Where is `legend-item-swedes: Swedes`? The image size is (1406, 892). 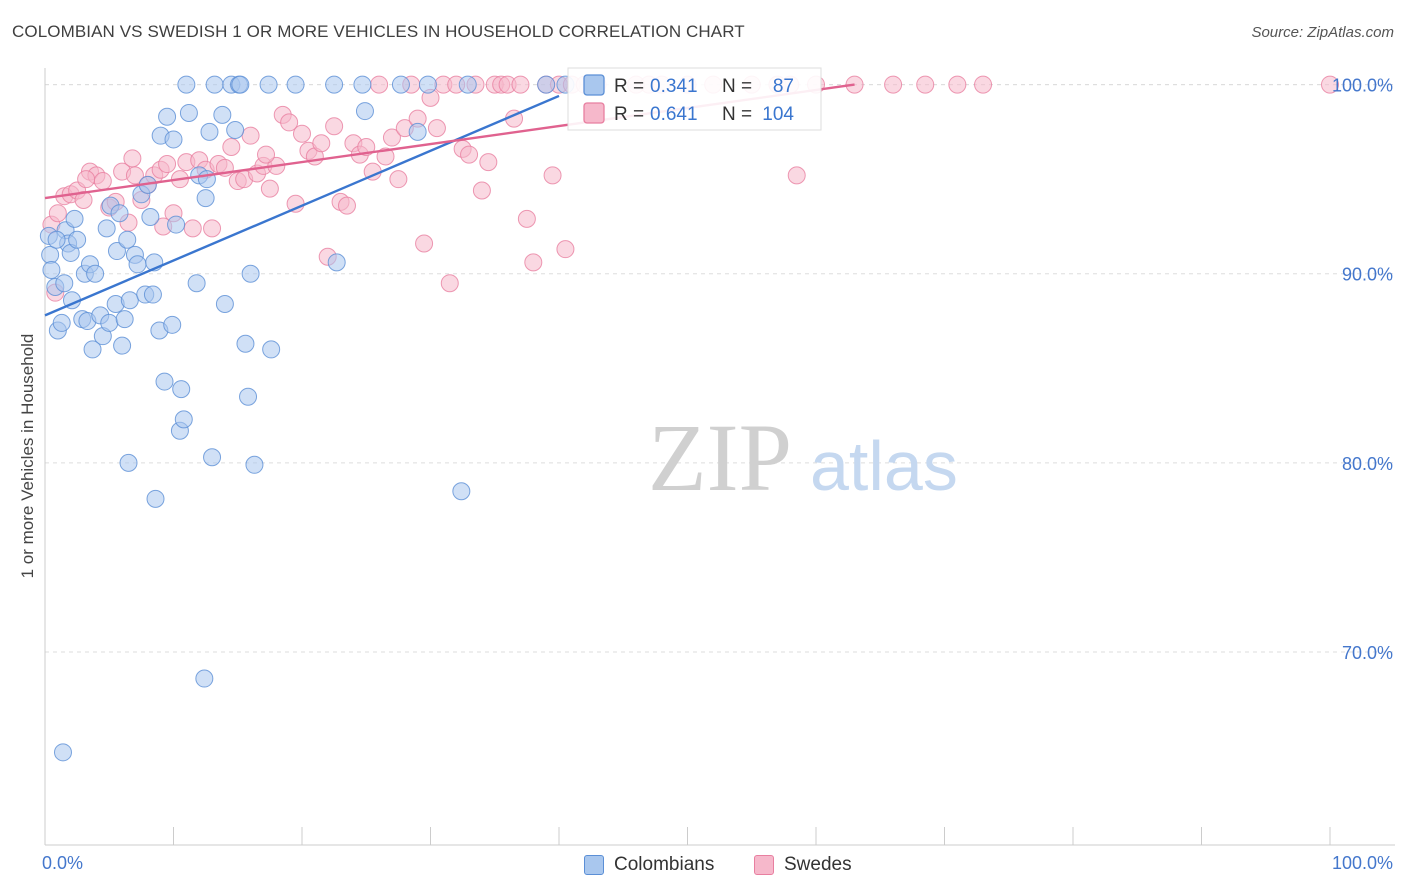
legend-item-swedes: Swedes is located at coordinates (803, 865).